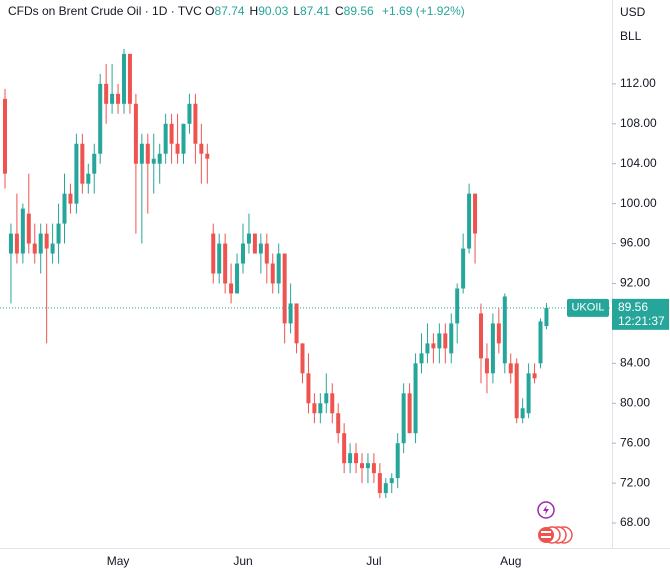 Image resolution: width=670 pixels, height=572 pixels. What do you see at coordinates (635, 402) in the screenshot?
I see `y-tick-label: 80.00` at bounding box center [635, 402].